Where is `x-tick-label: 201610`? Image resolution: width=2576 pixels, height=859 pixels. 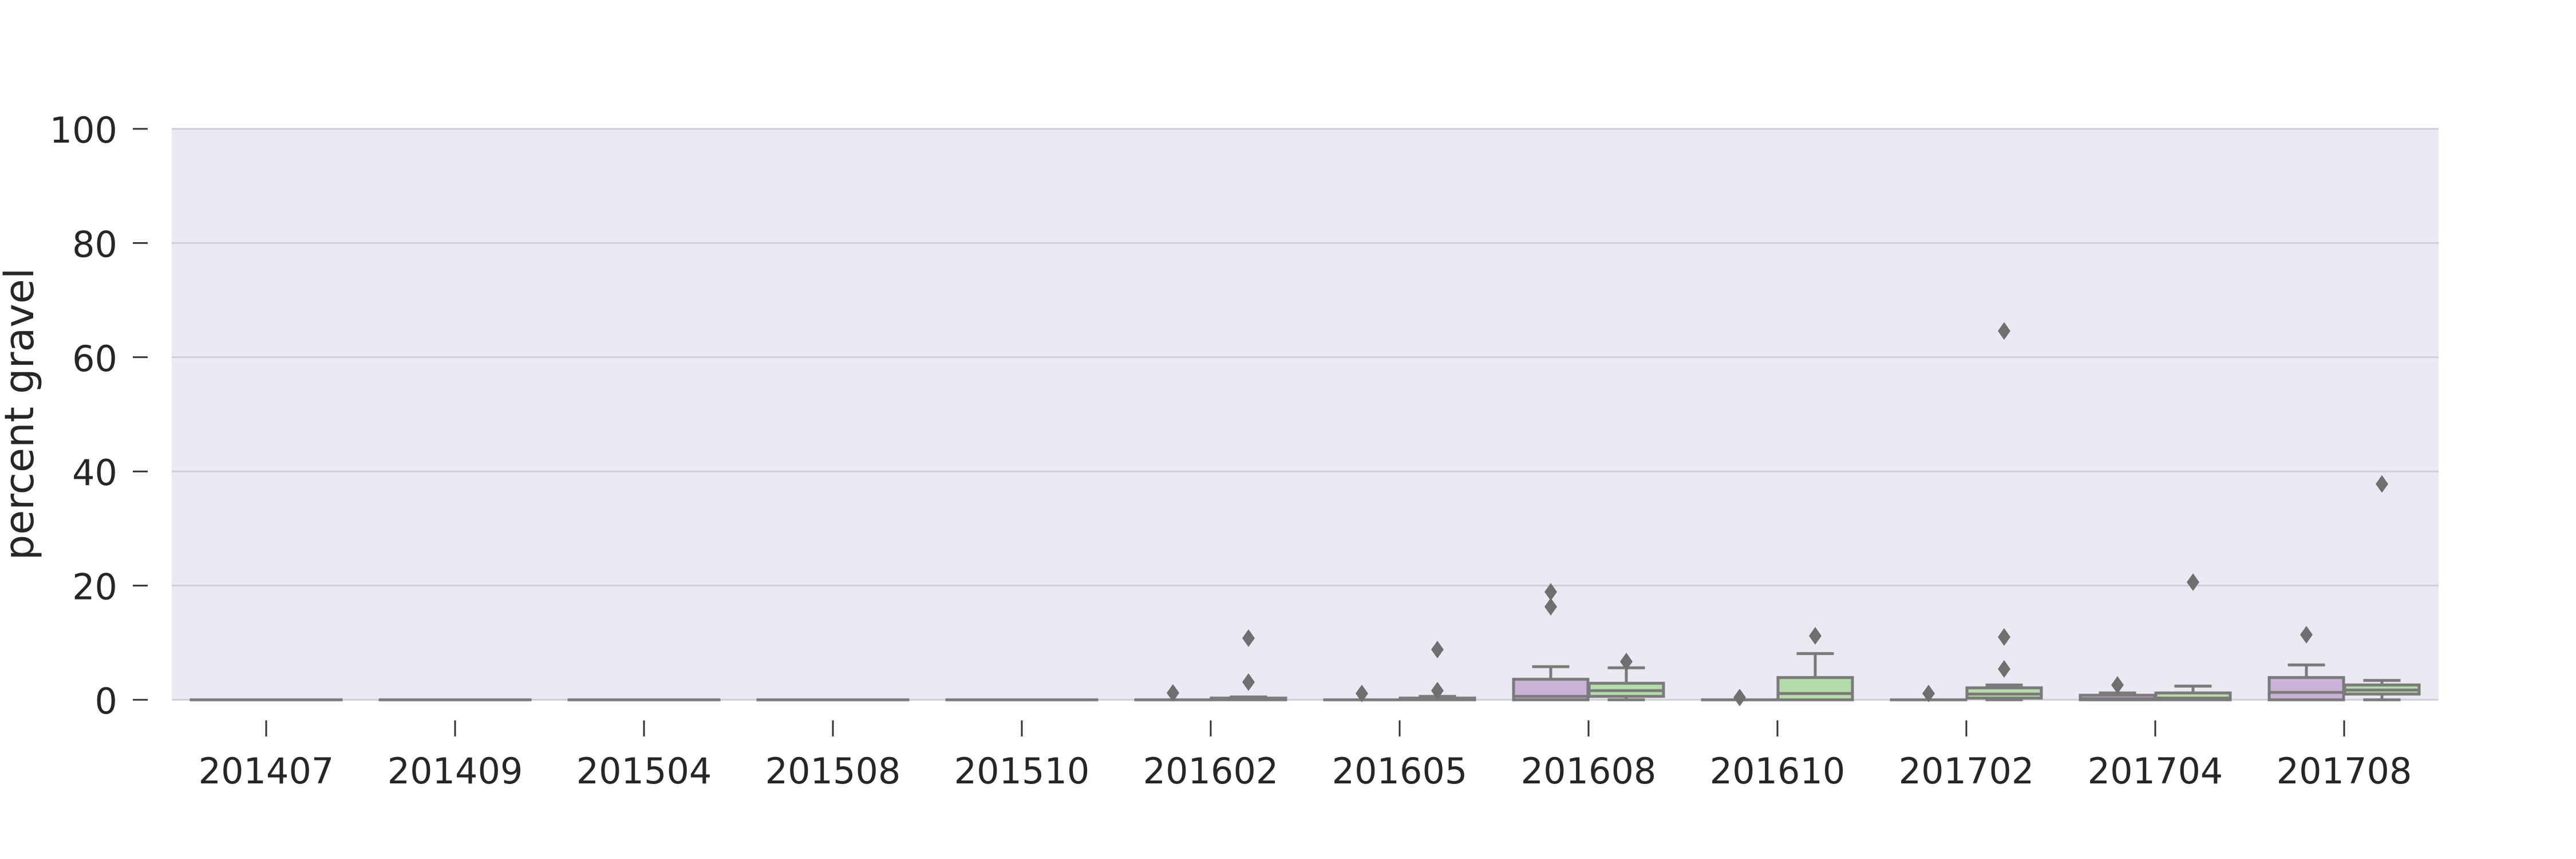
x-tick-label: 201610 is located at coordinates (1778, 771).